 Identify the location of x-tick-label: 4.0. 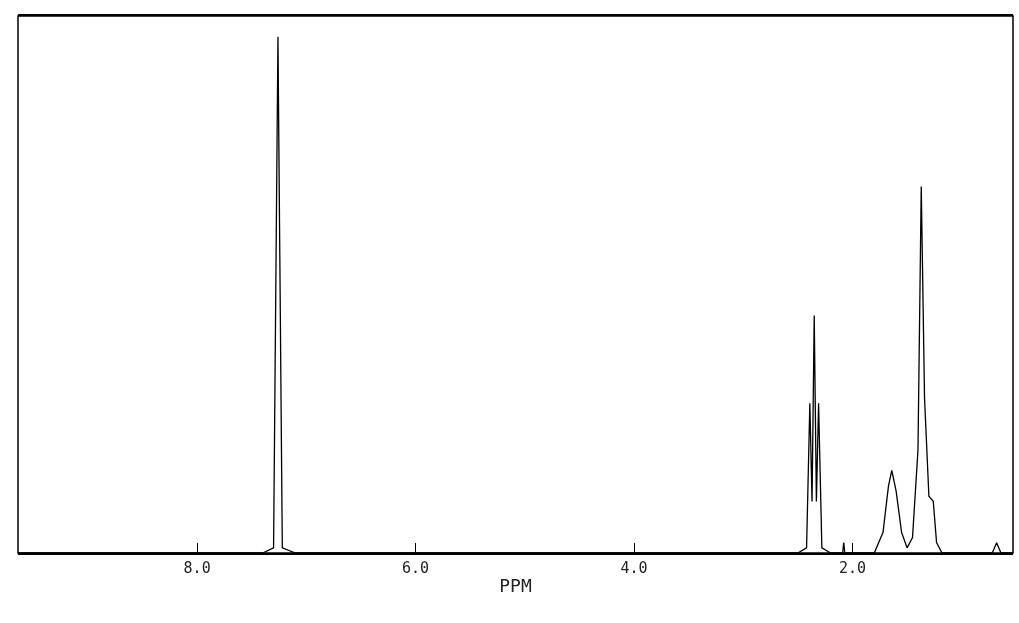
(634, 567).